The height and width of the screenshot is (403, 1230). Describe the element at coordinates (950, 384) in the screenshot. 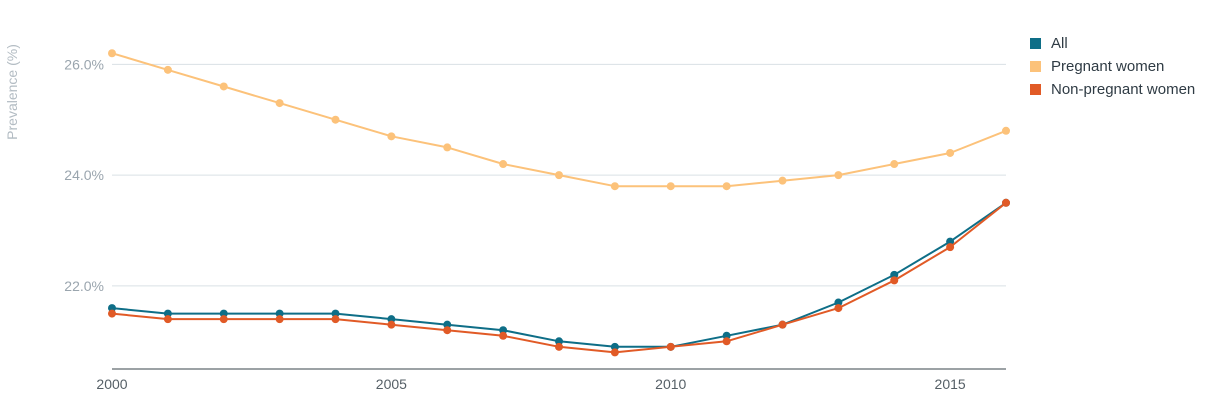

I see `x-tick-label: 2015` at that location.